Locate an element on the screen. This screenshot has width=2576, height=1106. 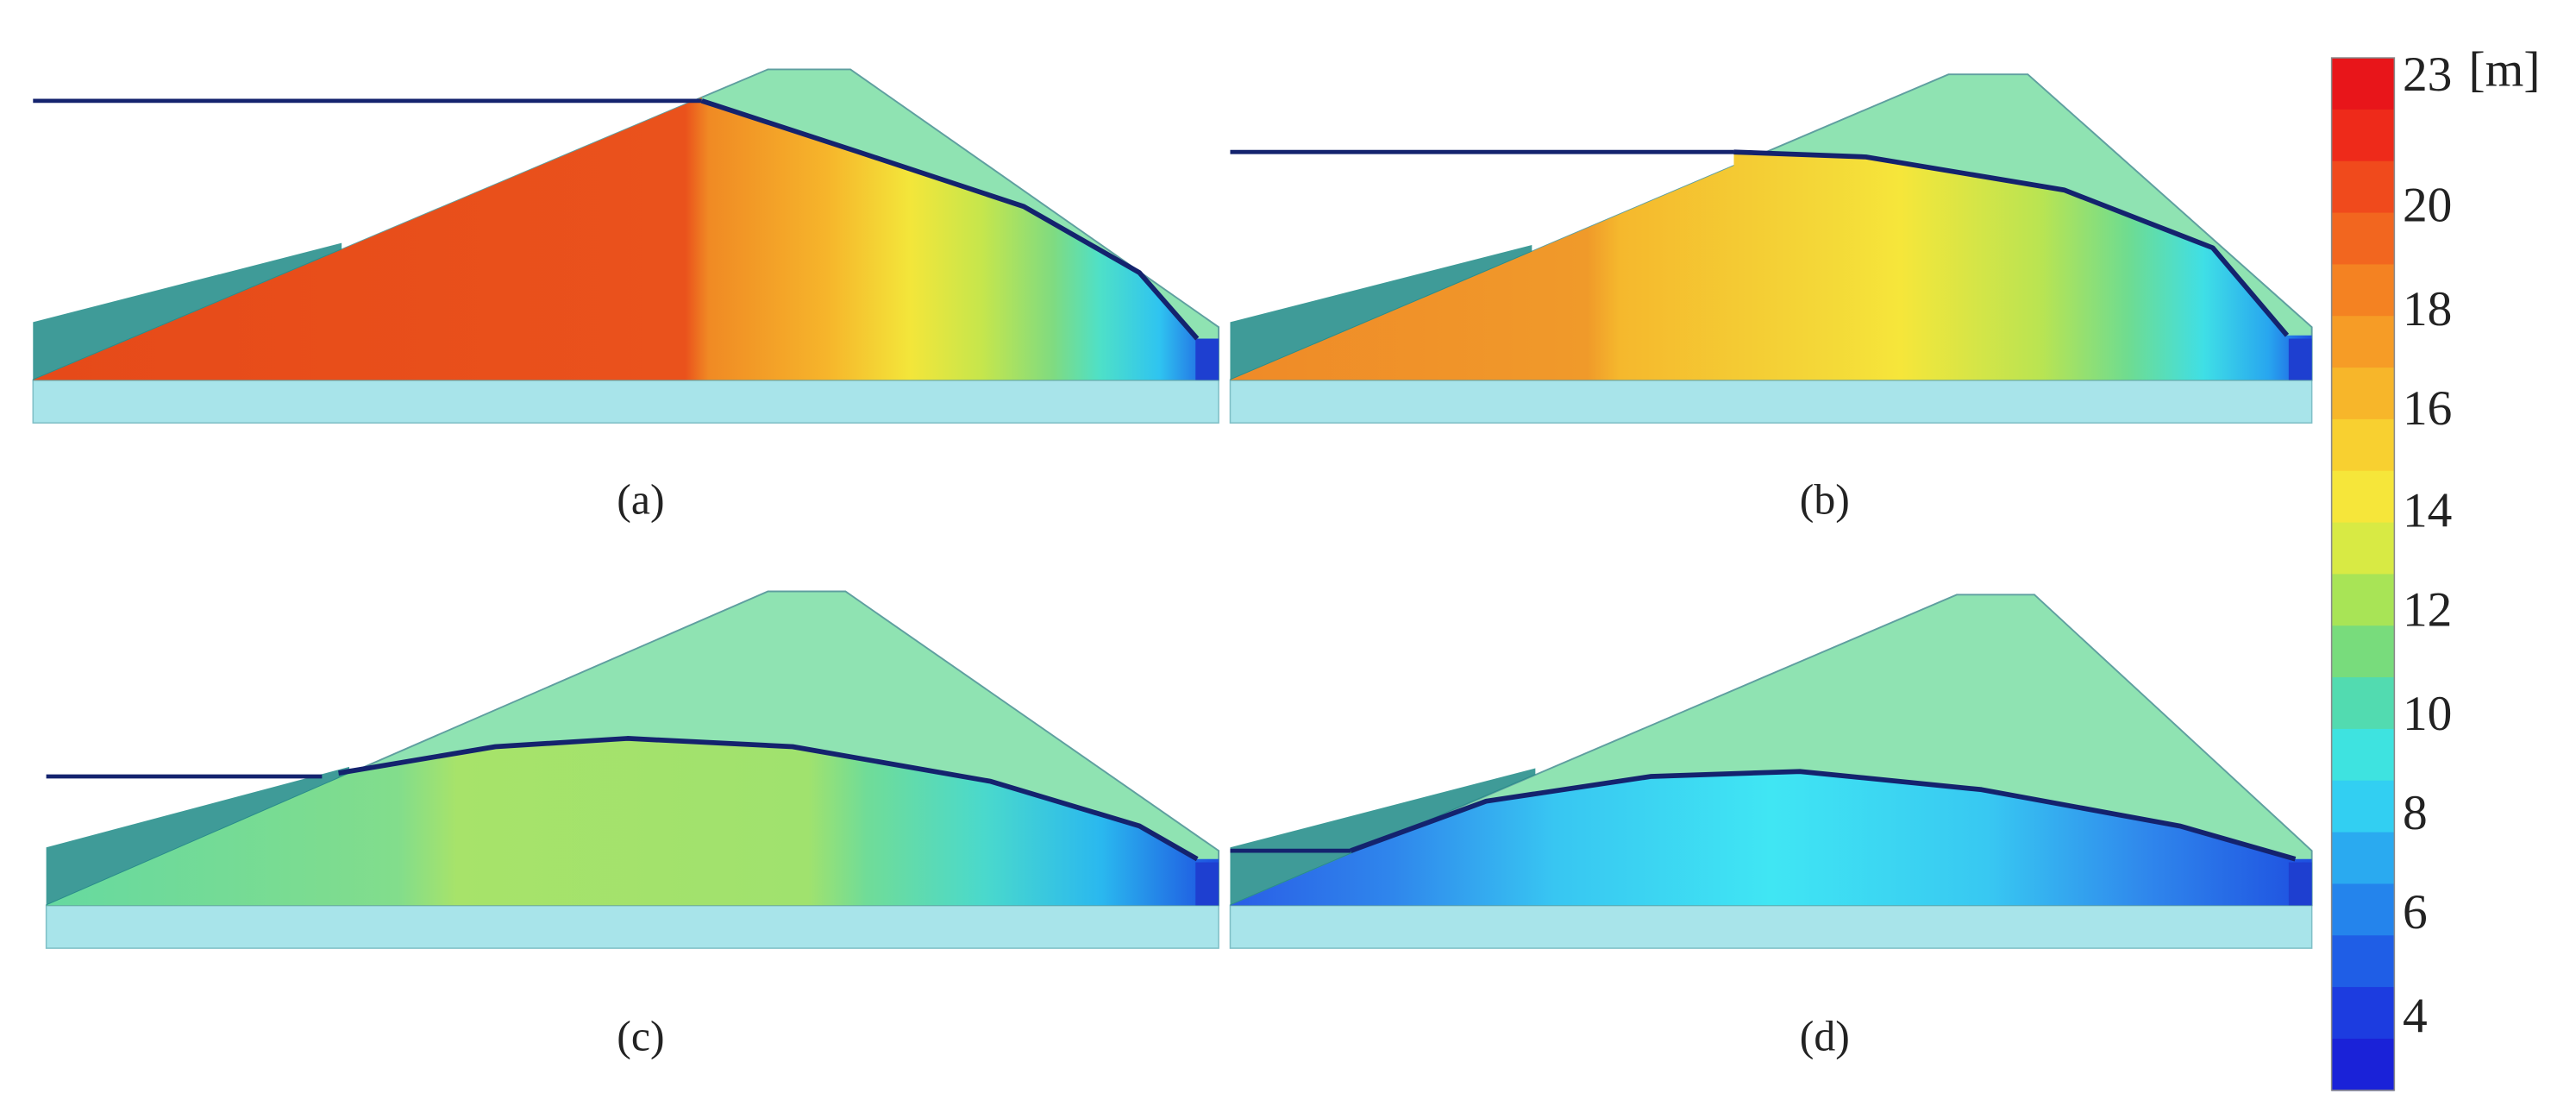
colorbar-unit: [m] is located at coordinates (2505, 70).